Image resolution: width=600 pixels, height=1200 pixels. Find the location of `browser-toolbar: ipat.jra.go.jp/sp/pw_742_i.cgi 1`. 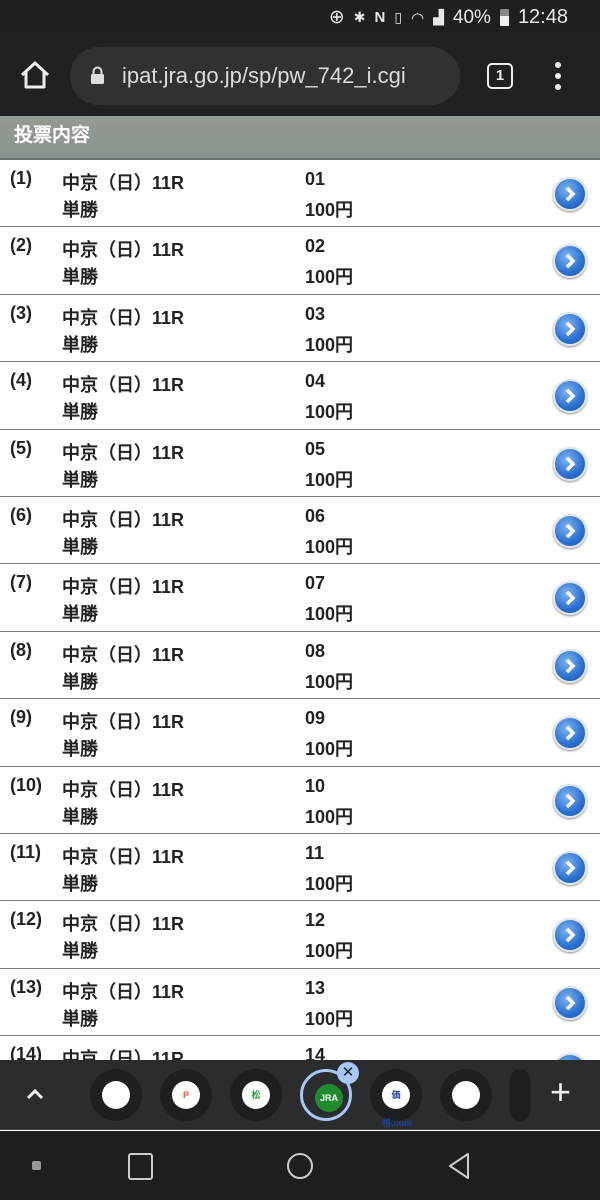

browser-toolbar: ipat.jra.go.jp/sp/pw_742_i.cgi 1 is located at coordinates (300, 75).